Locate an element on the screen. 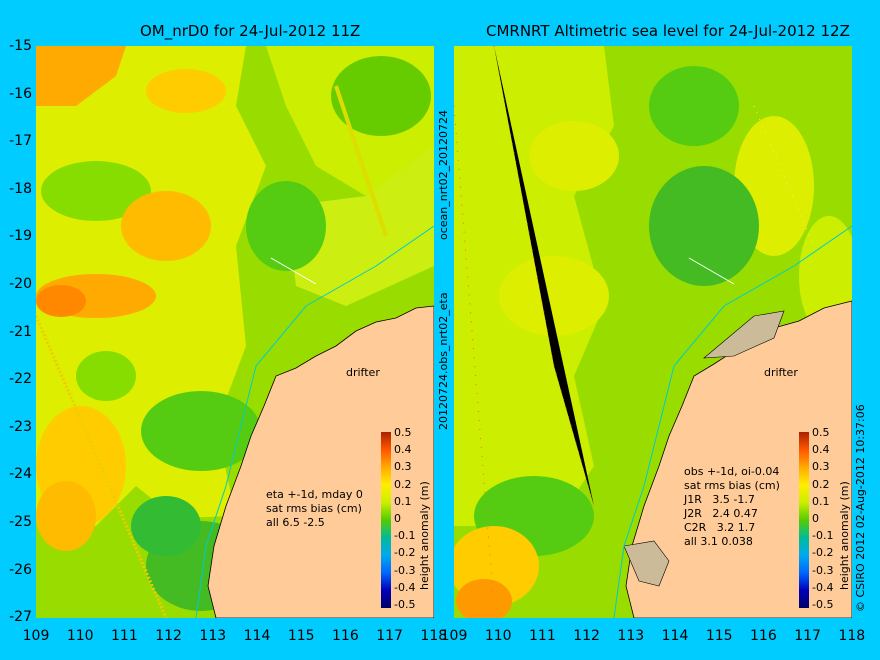 This screenshot has height=660, width=880. latitude-tick: -23 is located at coordinates (20, 426).